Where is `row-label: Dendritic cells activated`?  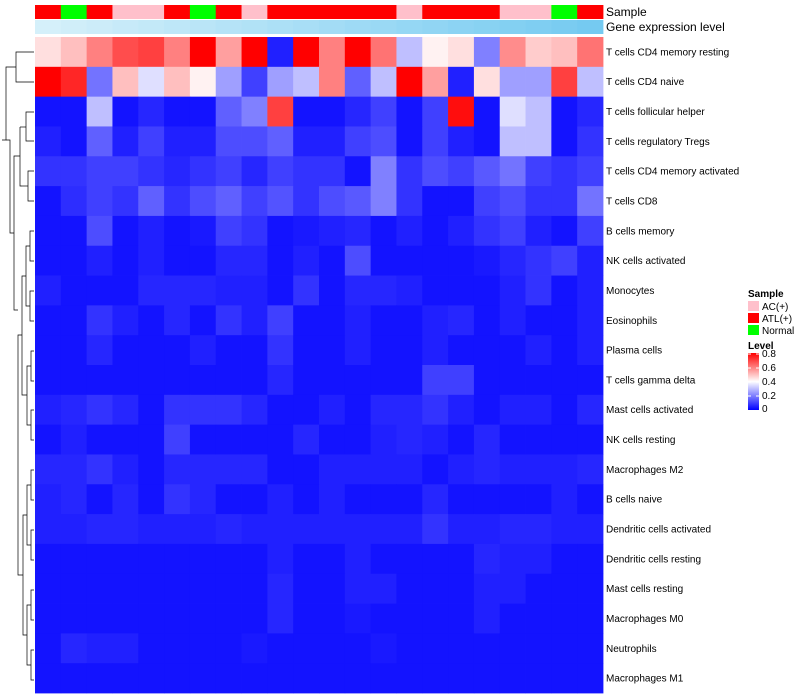
row-label: Dendritic cells activated is located at coordinates (658, 530).